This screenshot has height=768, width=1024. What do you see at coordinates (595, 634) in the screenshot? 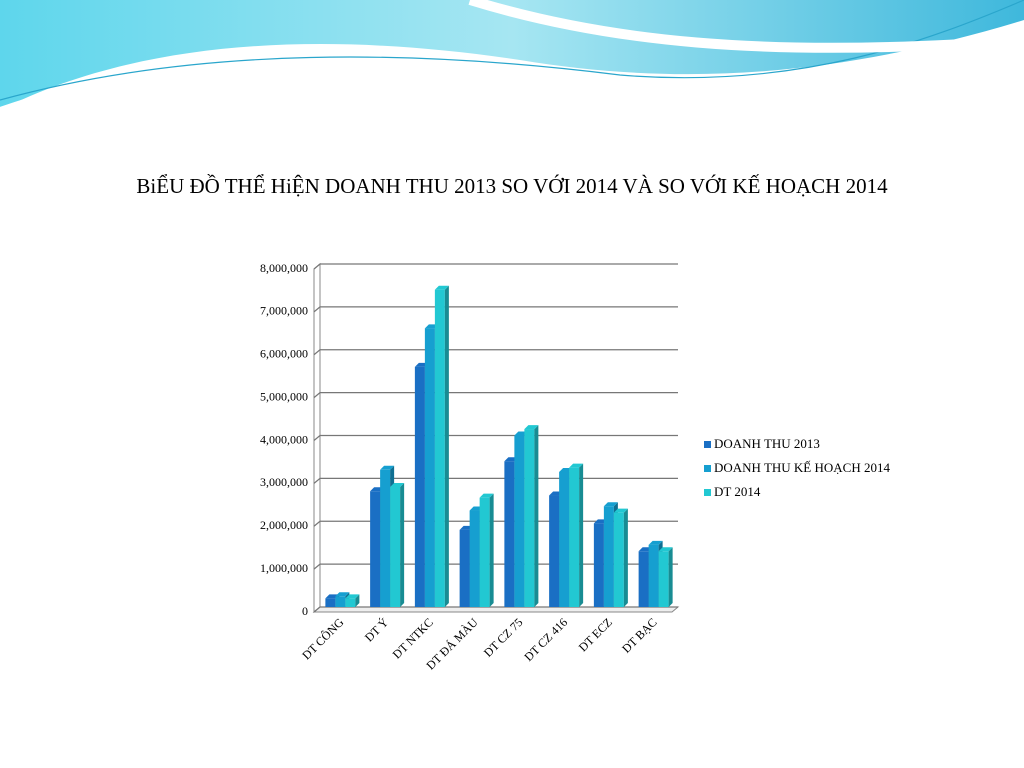
I see `x-tick-label: DT ECZ` at bounding box center [595, 634].